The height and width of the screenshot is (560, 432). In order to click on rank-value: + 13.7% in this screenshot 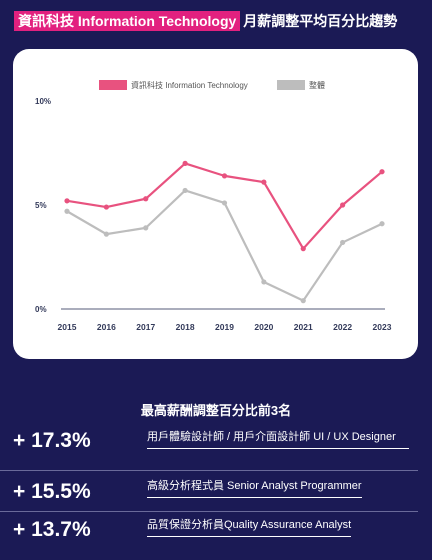, I will do `click(52, 529)`.